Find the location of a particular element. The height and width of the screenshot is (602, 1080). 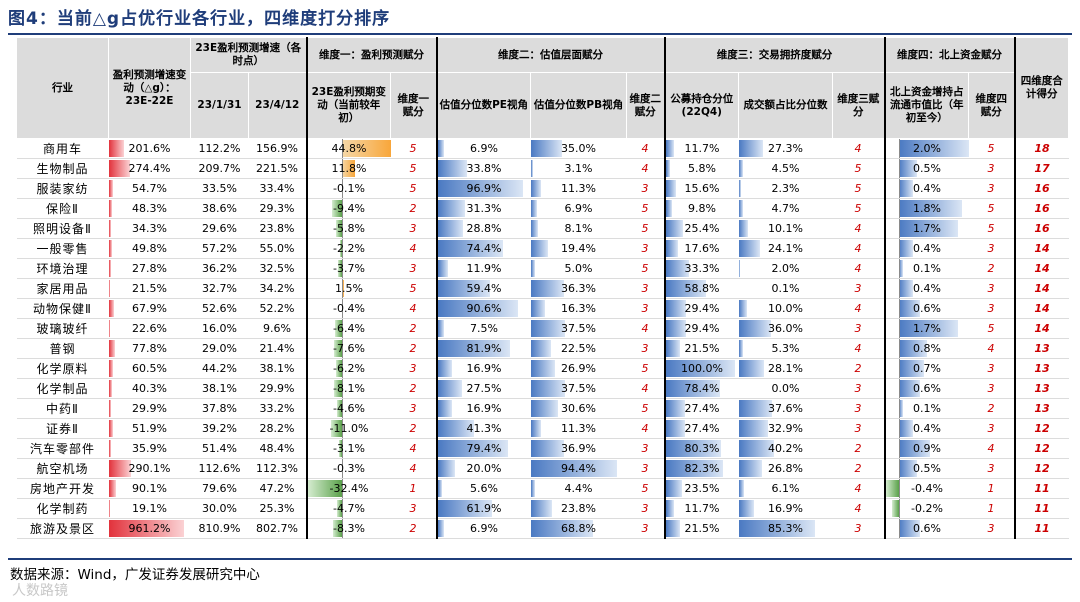

fund-holding-cell: 29.4% is located at coordinates (701, 308).